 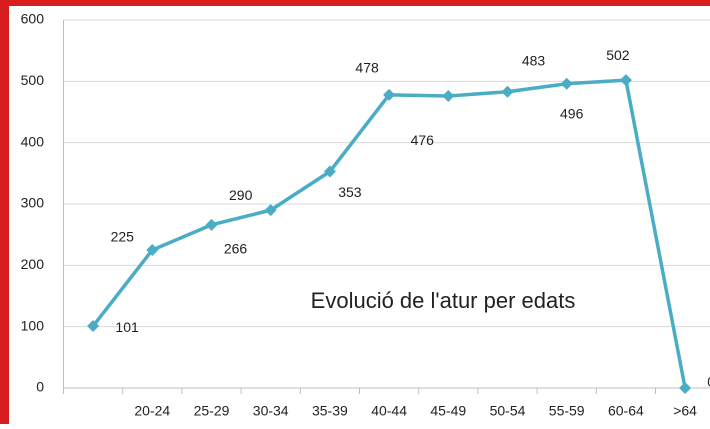 I want to click on data-label: 101, so click(x=127, y=327).